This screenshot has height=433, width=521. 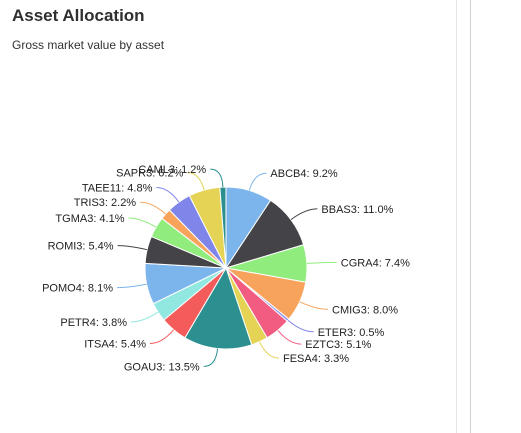 What do you see at coordinates (289, 337) in the screenshot?
I see `connector-eztc3` at bounding box center [289, 337].